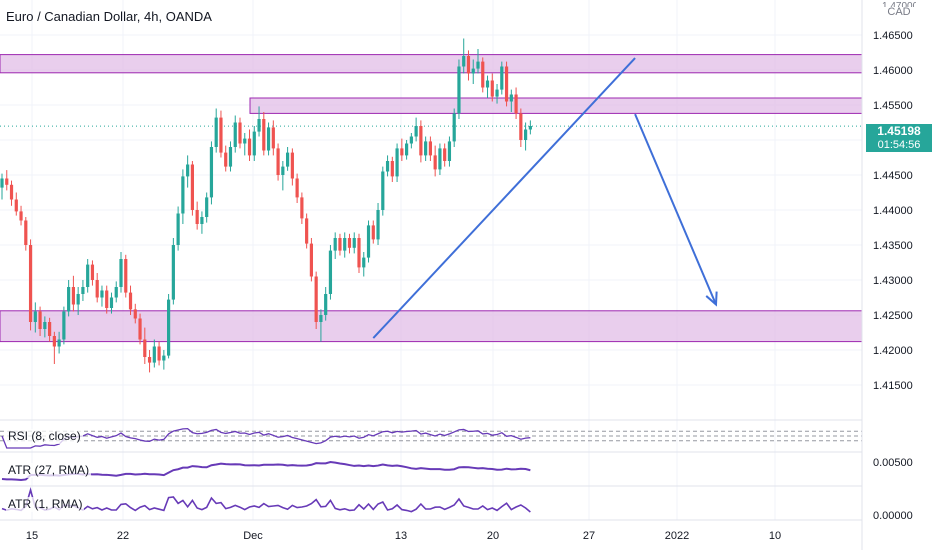 This screenshot has width=932, height=550. What do you see at coordinates (401, 536) in the screenshot?
I see `time-tick-label: 13` at bounding box center [401, 536].